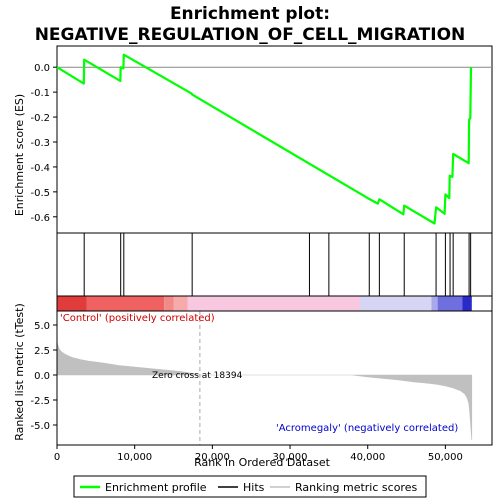 The height and width of the screenshot is (504, 500). I want to click on hits-panel, so click(274, 264).